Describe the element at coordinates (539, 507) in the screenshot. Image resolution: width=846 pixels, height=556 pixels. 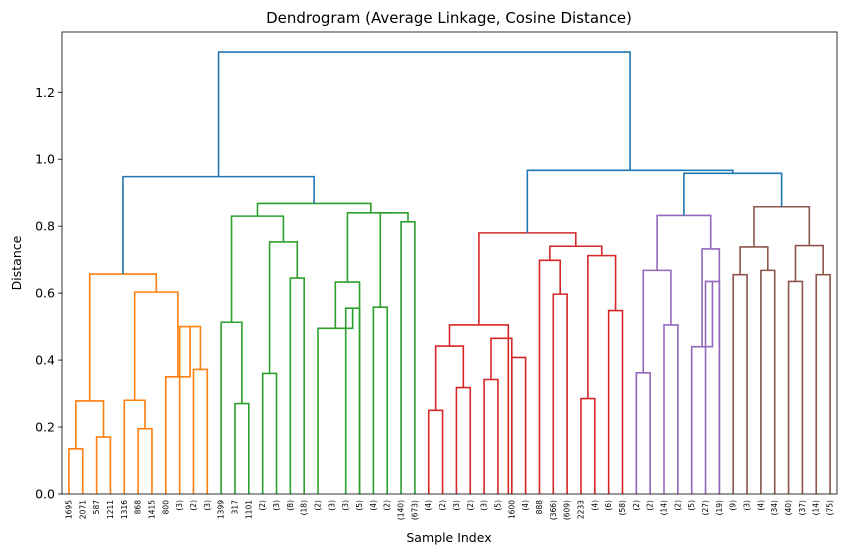
I see `leaf-label: 888` at that location.